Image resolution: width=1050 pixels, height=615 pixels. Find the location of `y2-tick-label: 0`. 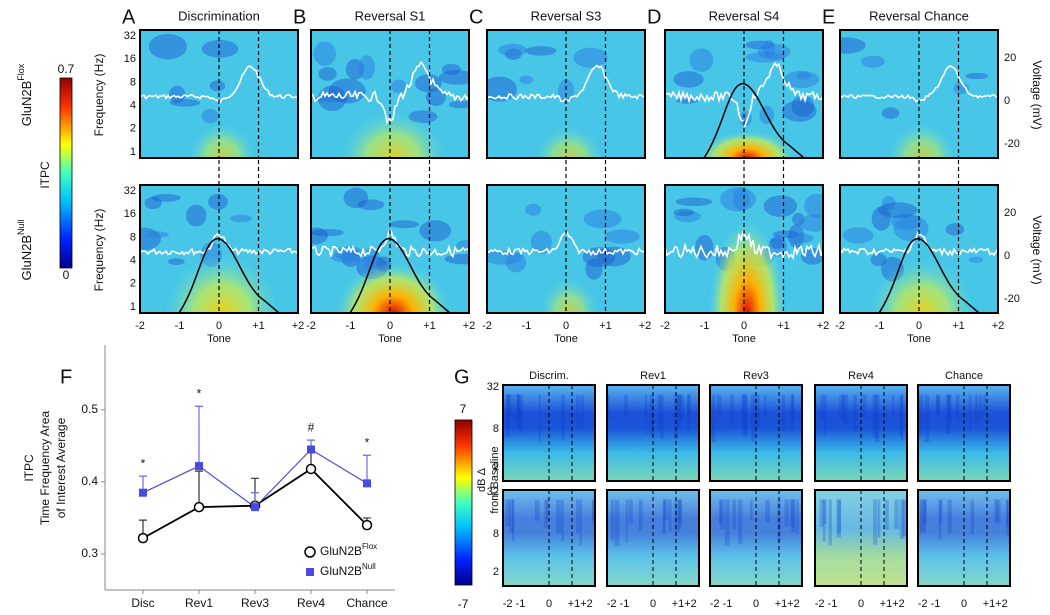

y2-tick-label: 0 is located at coordinates (1007, 256).